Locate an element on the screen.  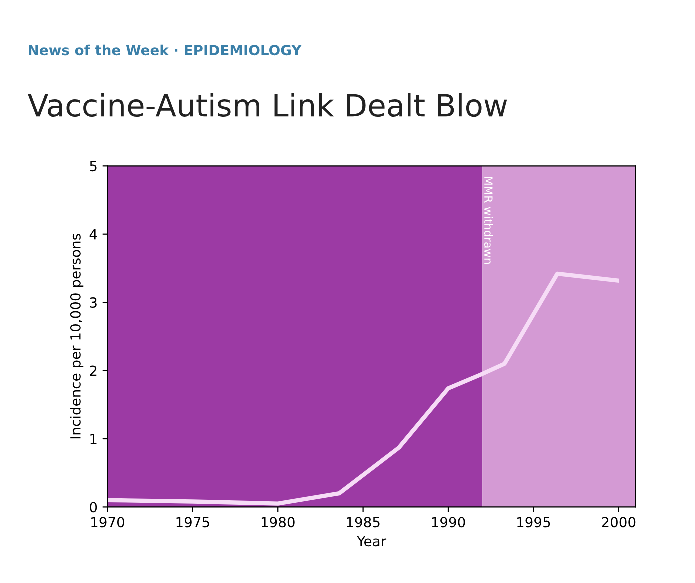
y-axis-title: Incidence per 10,000 persons is located at coordinates (77, 336).